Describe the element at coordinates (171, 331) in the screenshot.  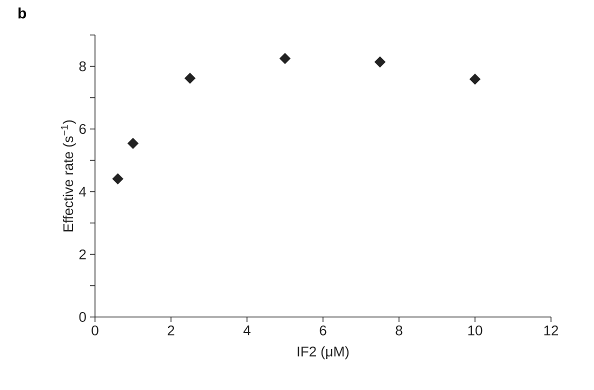
I see `x-tick-label: 2` at that location.